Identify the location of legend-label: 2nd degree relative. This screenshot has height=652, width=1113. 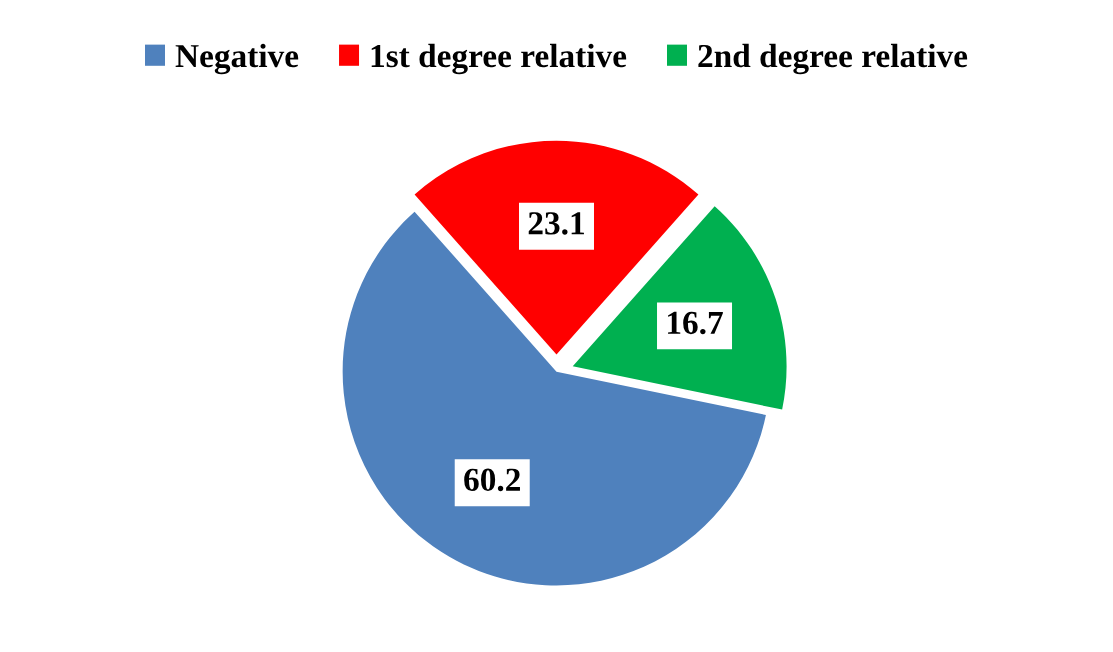
(833, 59).